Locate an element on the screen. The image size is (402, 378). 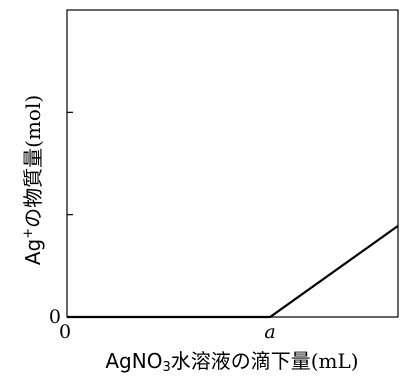
y-tick-labels: 0 is located at coordinates (55, 317).